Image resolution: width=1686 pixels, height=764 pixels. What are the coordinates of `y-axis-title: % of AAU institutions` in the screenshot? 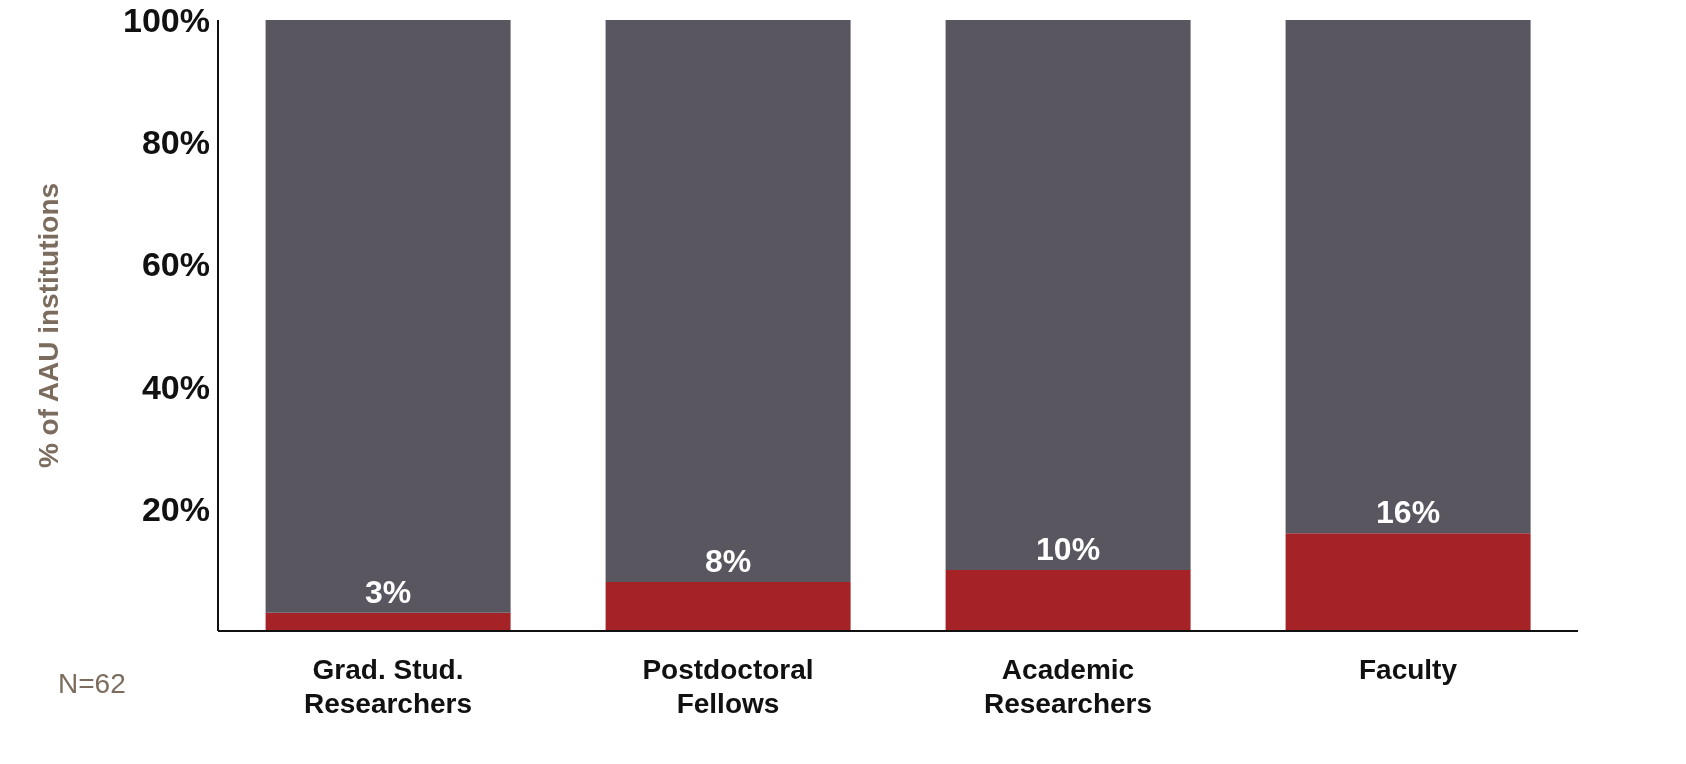 It's located at (48, 325).